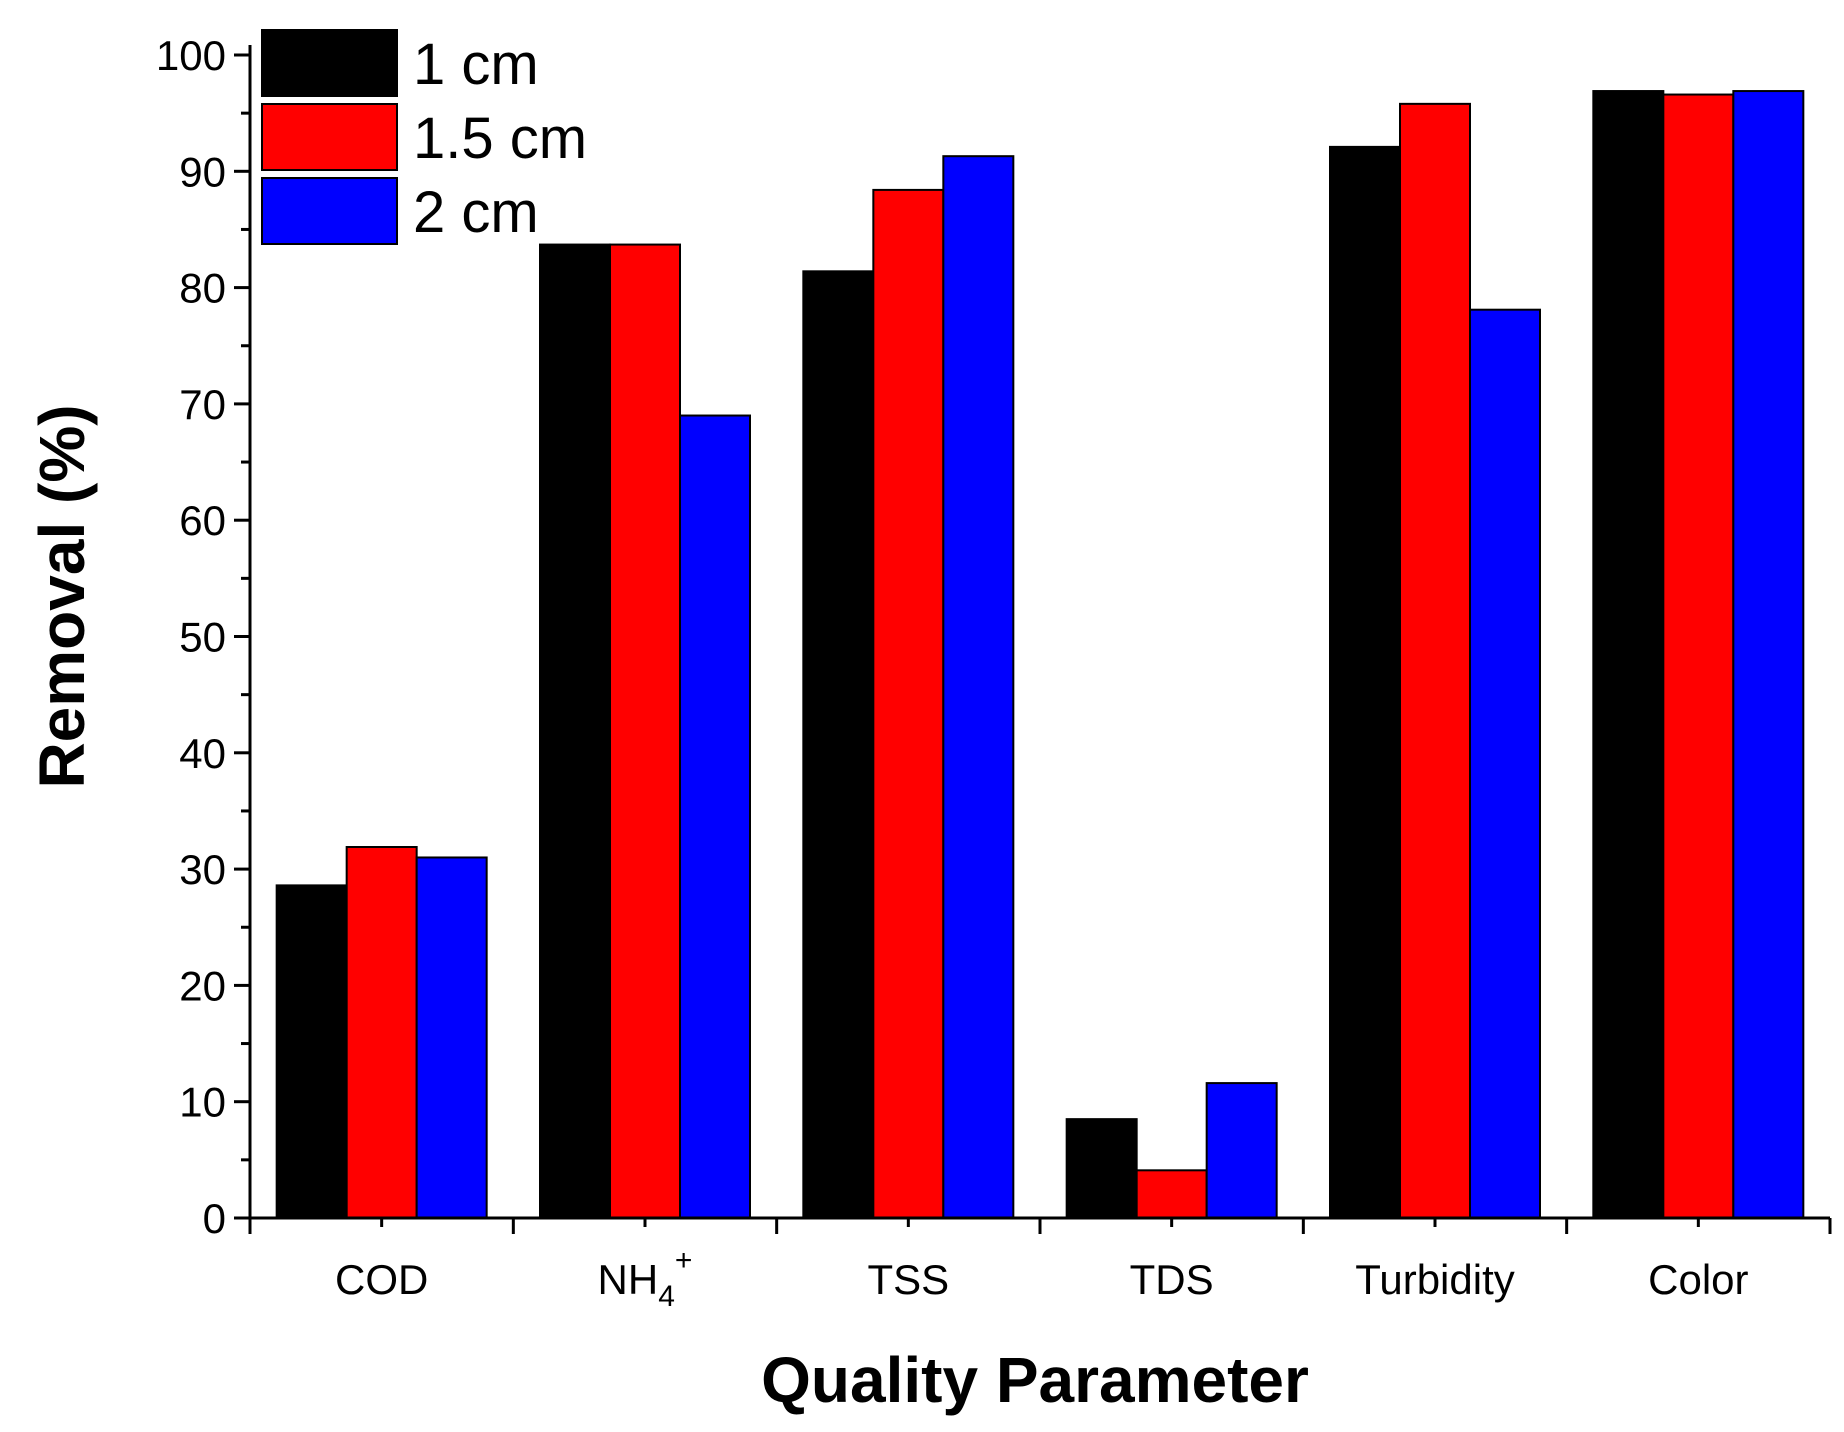 The image size is (1844, 1432). I want to click on x-tick-label-main: TDS, so click(1172, 1279).